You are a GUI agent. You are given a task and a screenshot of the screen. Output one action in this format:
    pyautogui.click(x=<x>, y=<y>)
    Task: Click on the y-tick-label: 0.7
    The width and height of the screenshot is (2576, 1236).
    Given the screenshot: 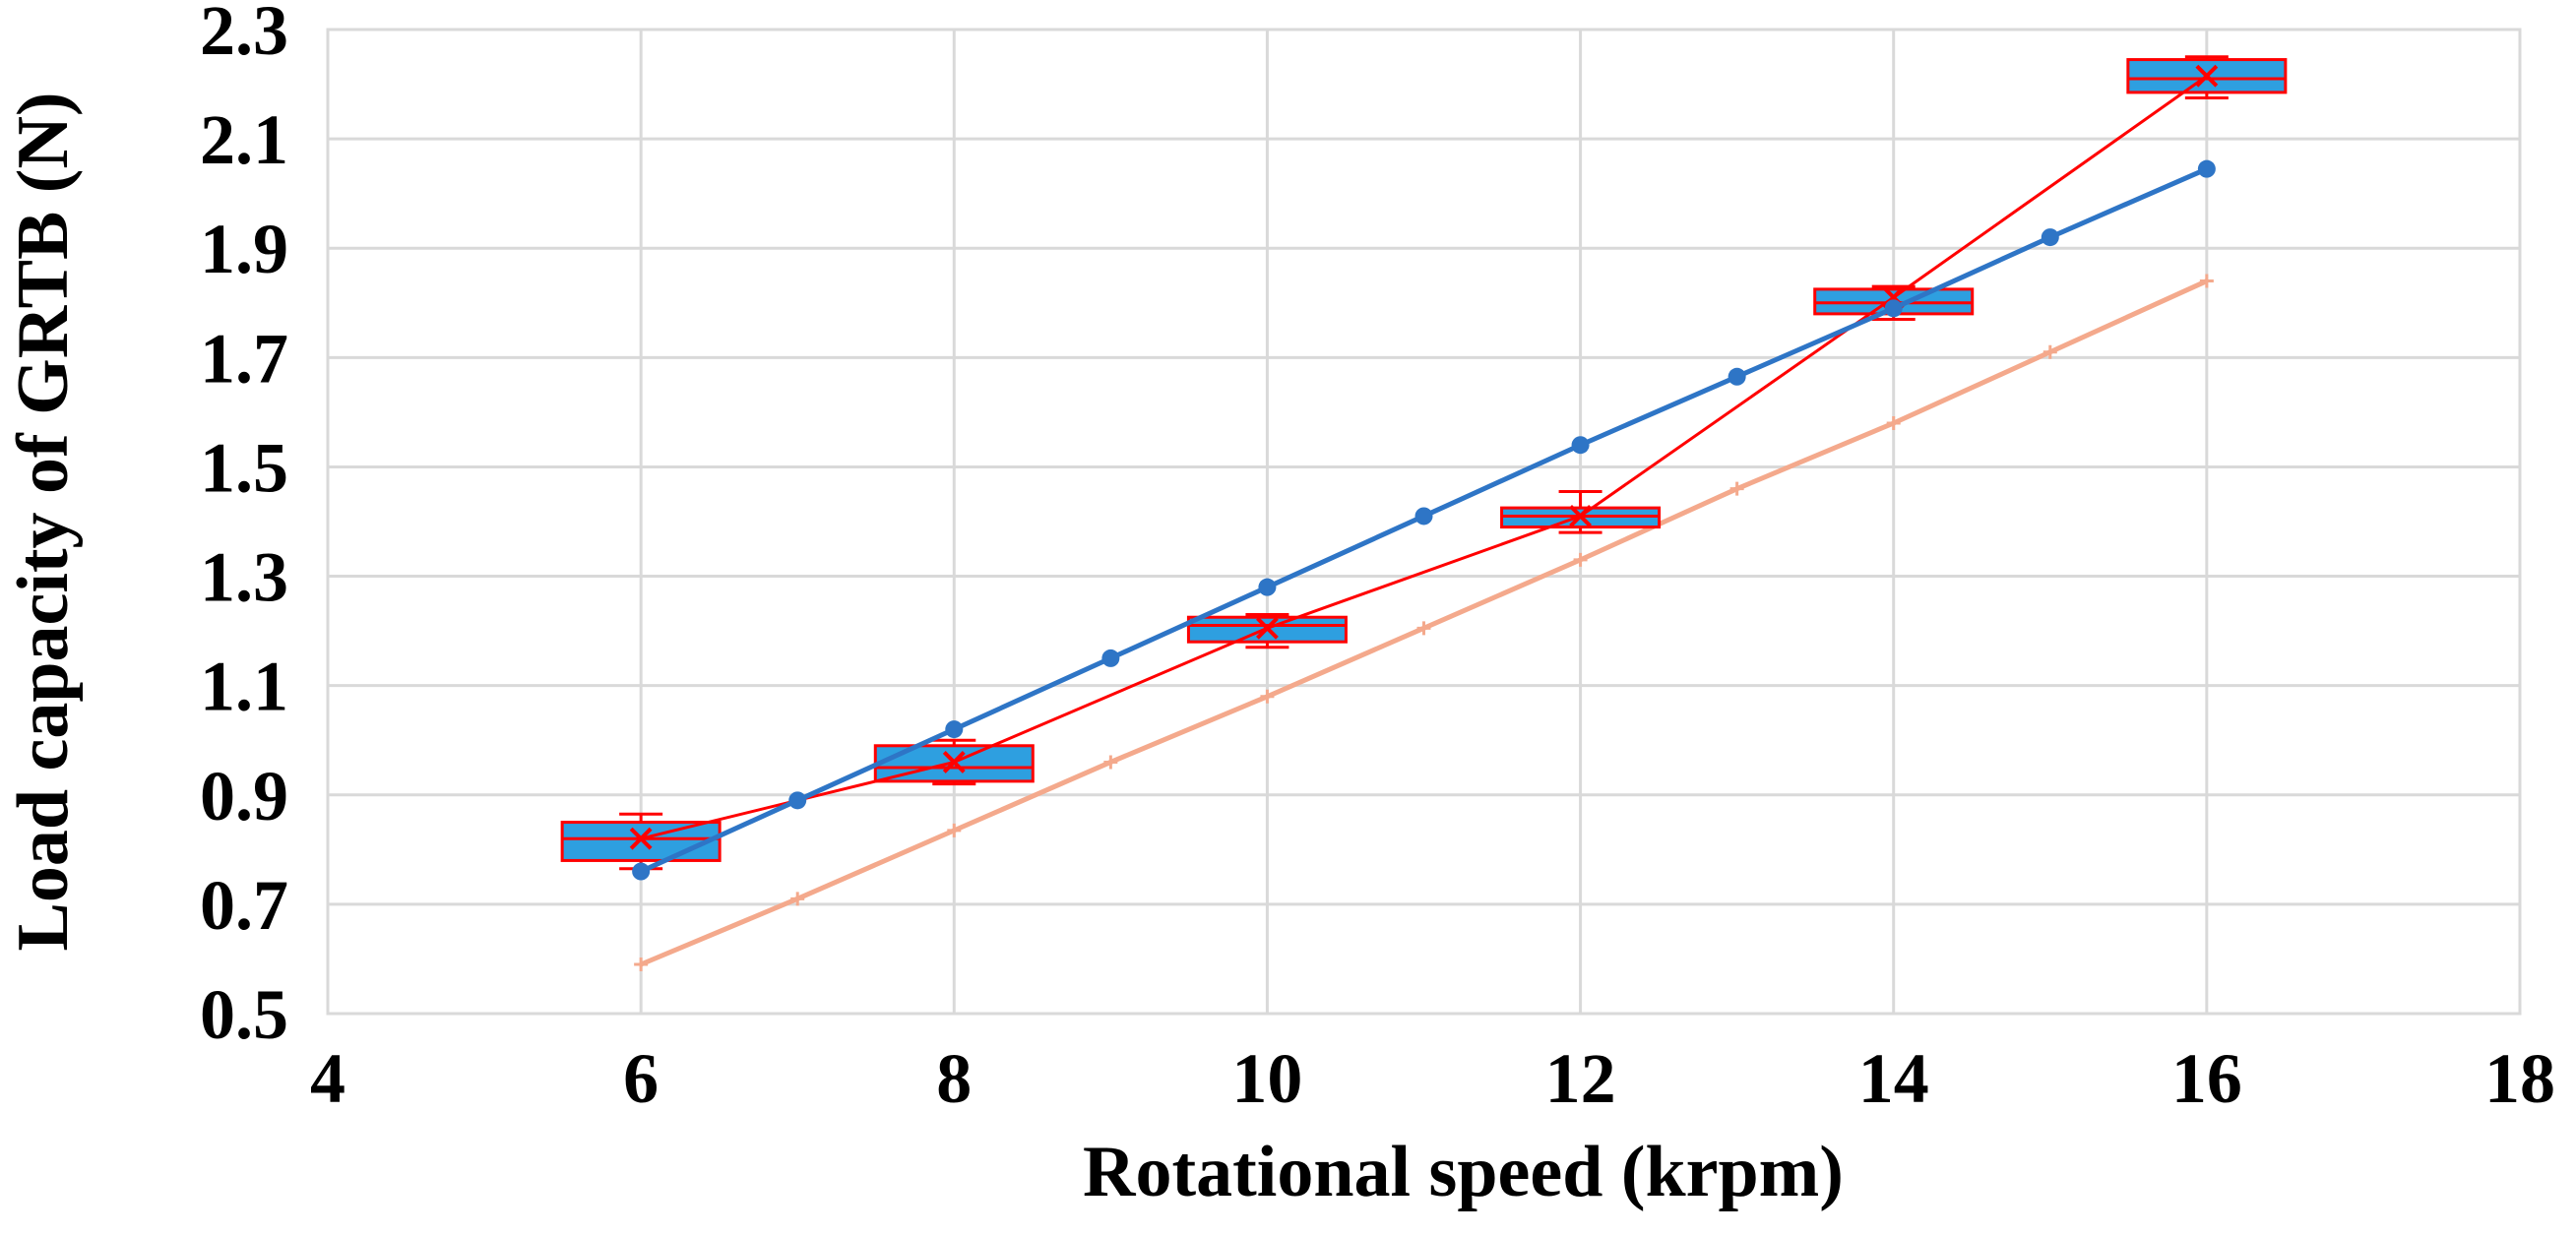 What is the action you would take?
    pyautogui.click(x=244, y=905)
    